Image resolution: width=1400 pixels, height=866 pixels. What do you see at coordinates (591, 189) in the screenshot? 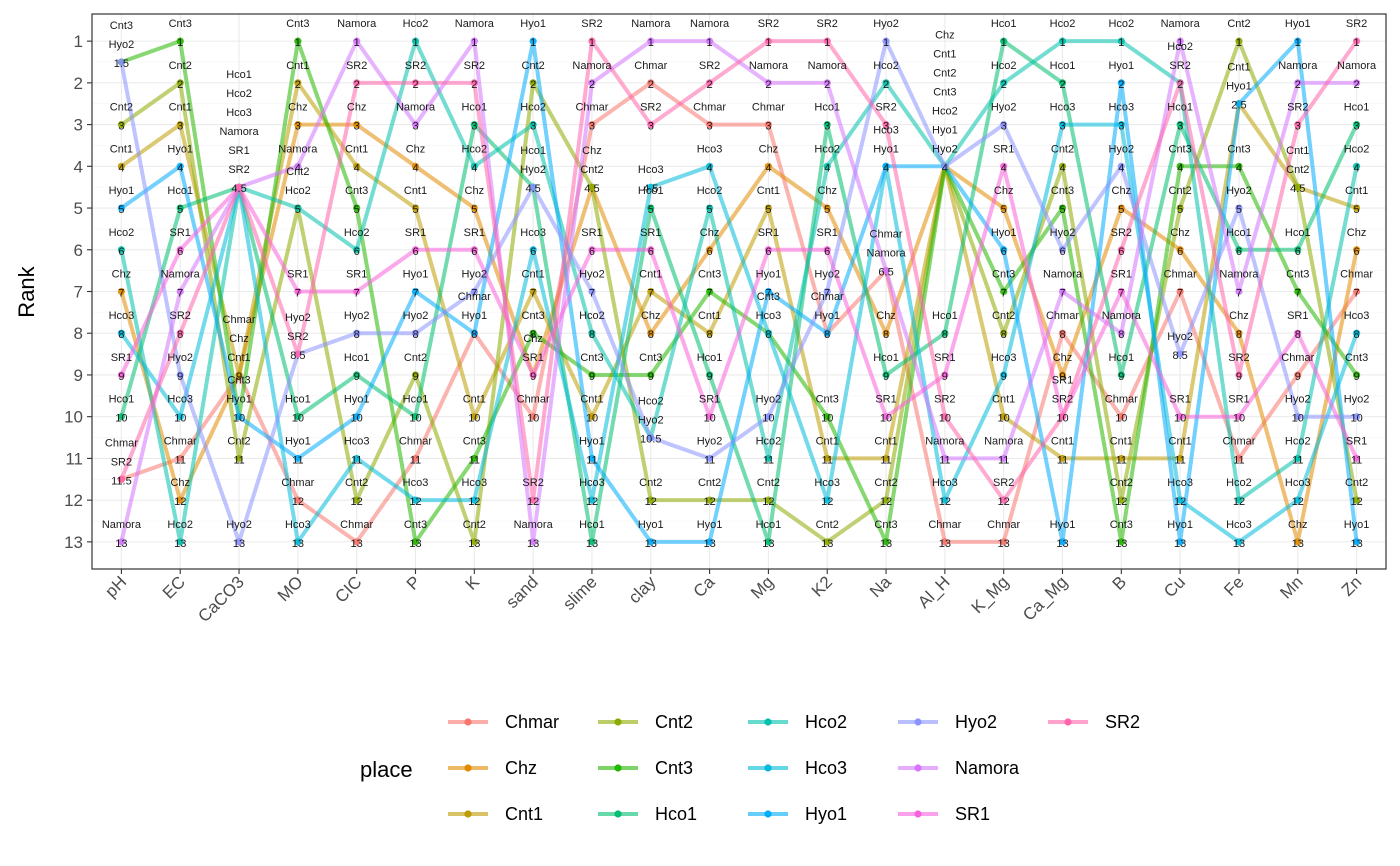
I see `point-label-value: 4.5` at bounding box center [591, 189].